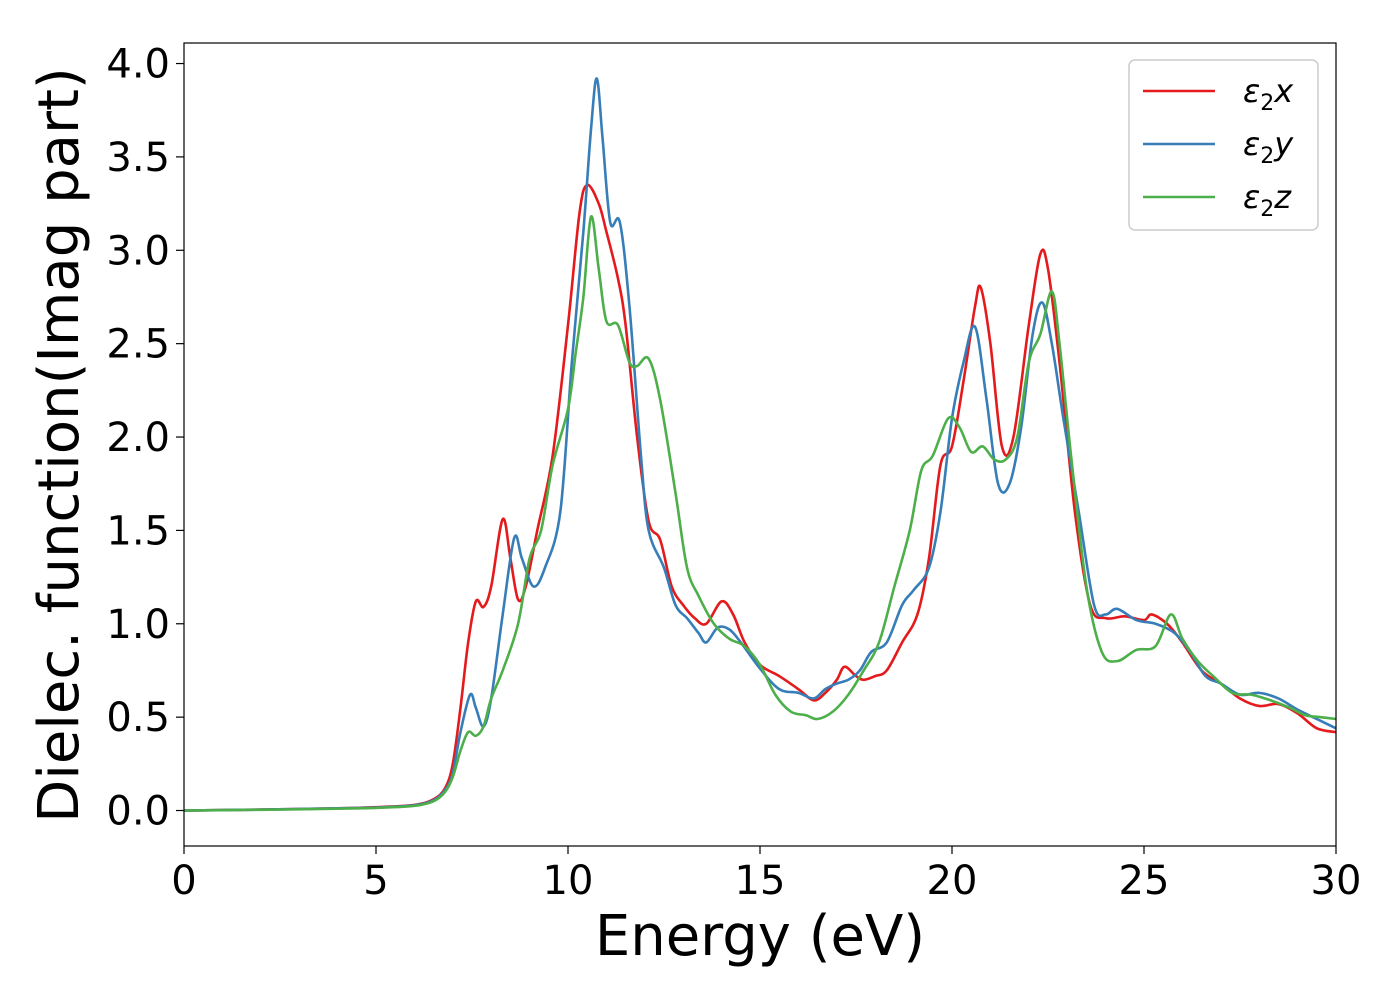 The image size is (1400, 1000). Describe the element at coordinates (375, 881) in the screenshot. I see `x-tick-label: 5` at that location.